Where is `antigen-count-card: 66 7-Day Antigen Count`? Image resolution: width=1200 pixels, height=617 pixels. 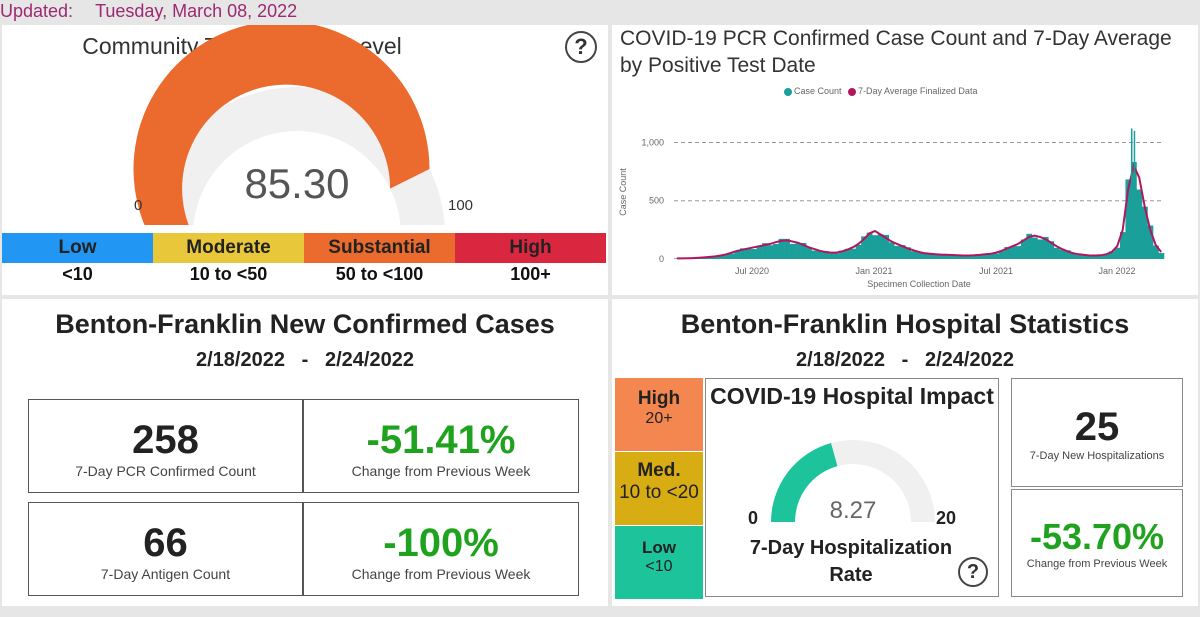 antigen-count-card: 66 7-Day Antigen Count is located at coordinates (165, 549).